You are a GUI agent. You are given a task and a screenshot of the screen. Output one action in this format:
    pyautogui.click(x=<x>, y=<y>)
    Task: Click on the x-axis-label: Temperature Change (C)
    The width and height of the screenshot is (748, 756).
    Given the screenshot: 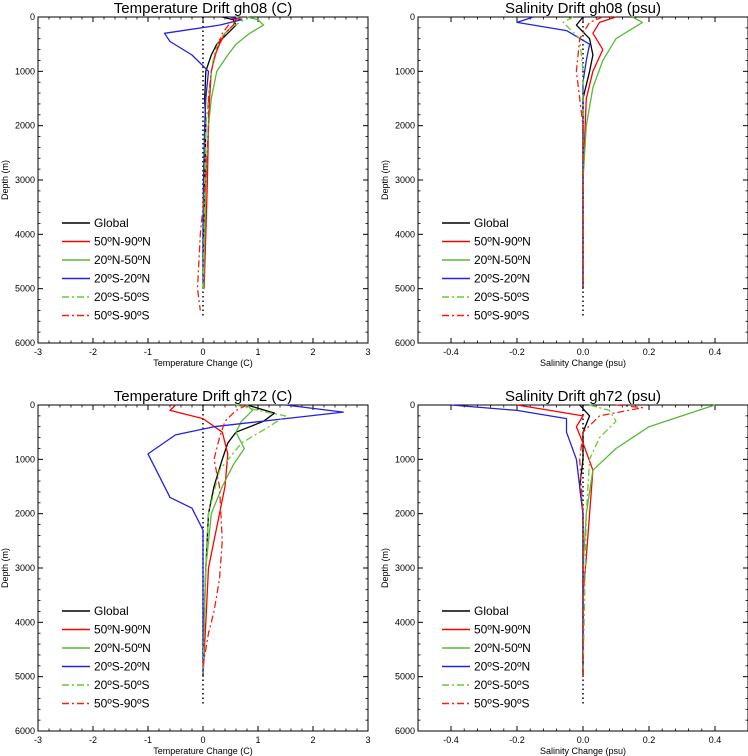 What is the action you would take?
    pyautogui.click(x=203, y=751)
    